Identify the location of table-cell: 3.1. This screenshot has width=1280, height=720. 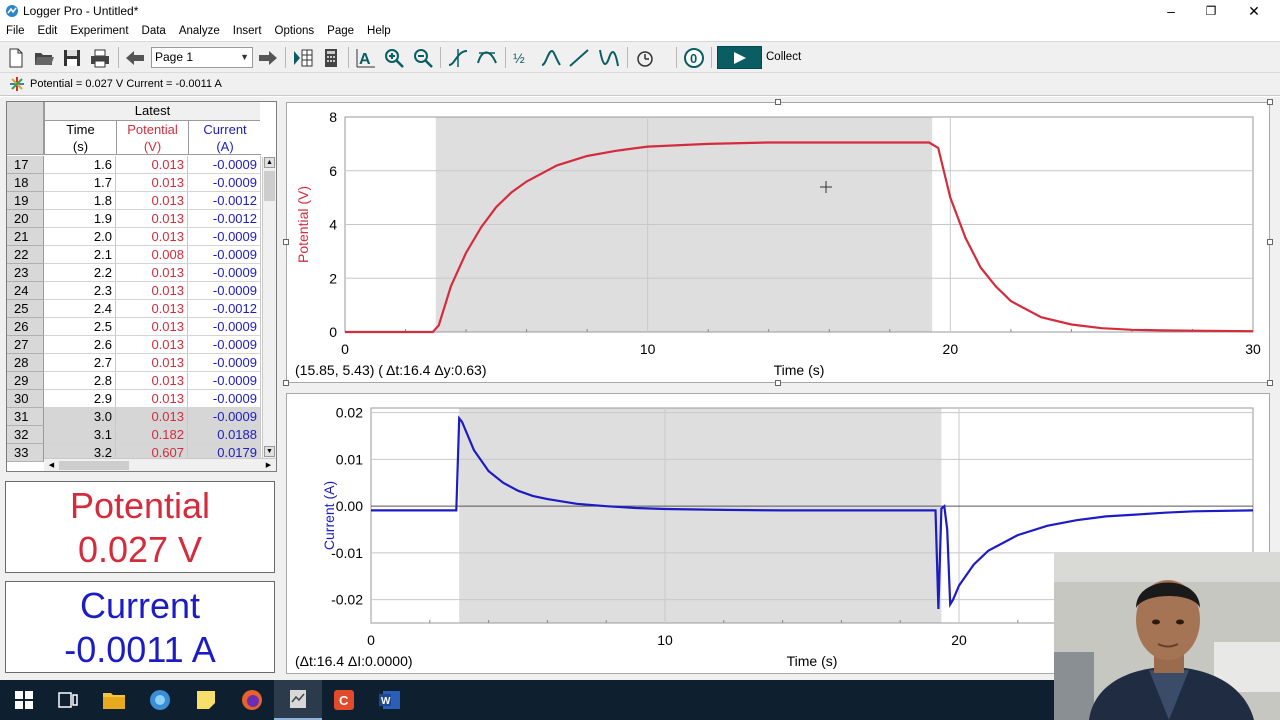
(80, 435).